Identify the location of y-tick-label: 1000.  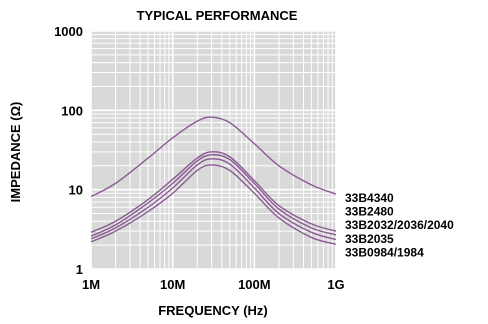
(68, 31).